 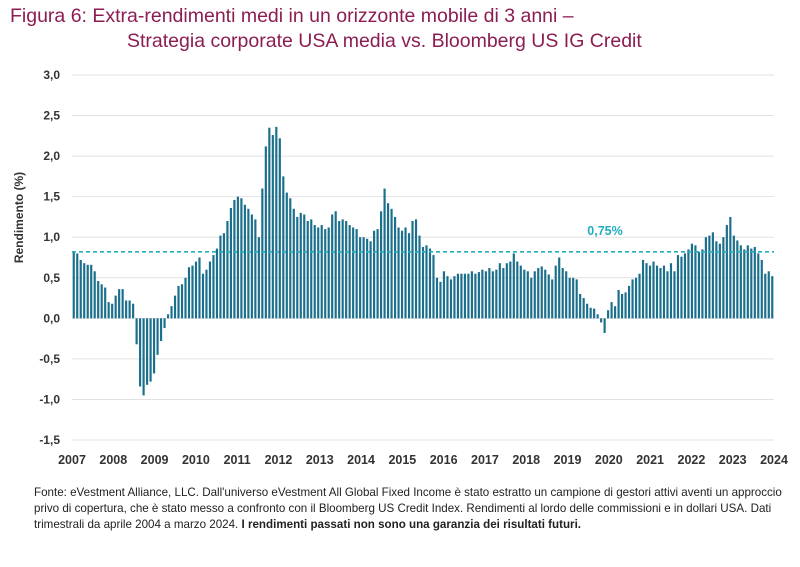 I want to click on x-tick-label: 2013, so click(x=320, y=460).